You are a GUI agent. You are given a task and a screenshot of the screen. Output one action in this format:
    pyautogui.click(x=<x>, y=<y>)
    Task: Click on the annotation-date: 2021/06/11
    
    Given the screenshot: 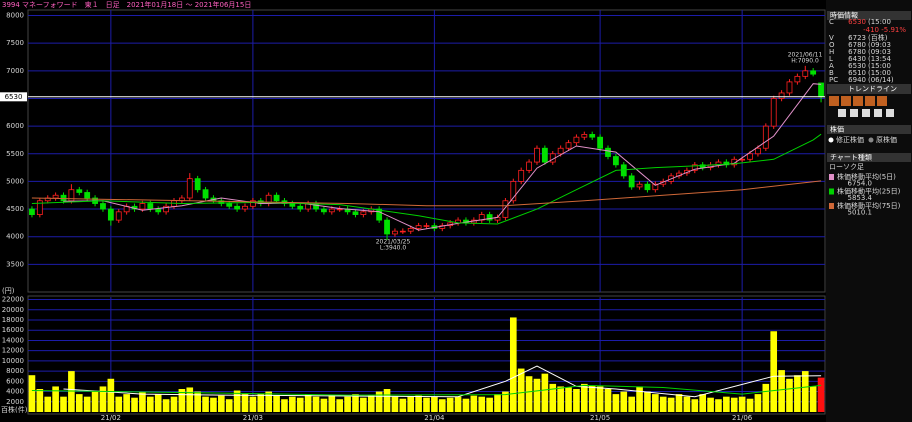 What is the action you would take?
    pyautogui.click(x=805, y=55)
    